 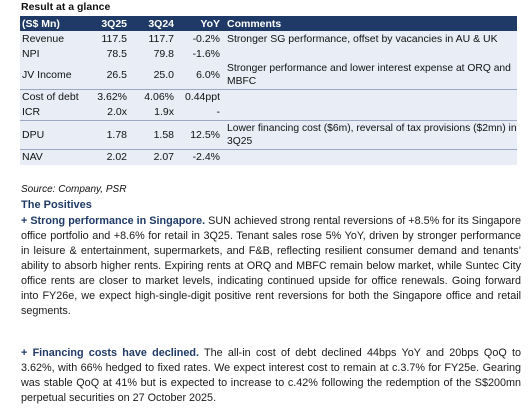 I want to click on table-title: Result at a glance, so click(x=66, y=7).